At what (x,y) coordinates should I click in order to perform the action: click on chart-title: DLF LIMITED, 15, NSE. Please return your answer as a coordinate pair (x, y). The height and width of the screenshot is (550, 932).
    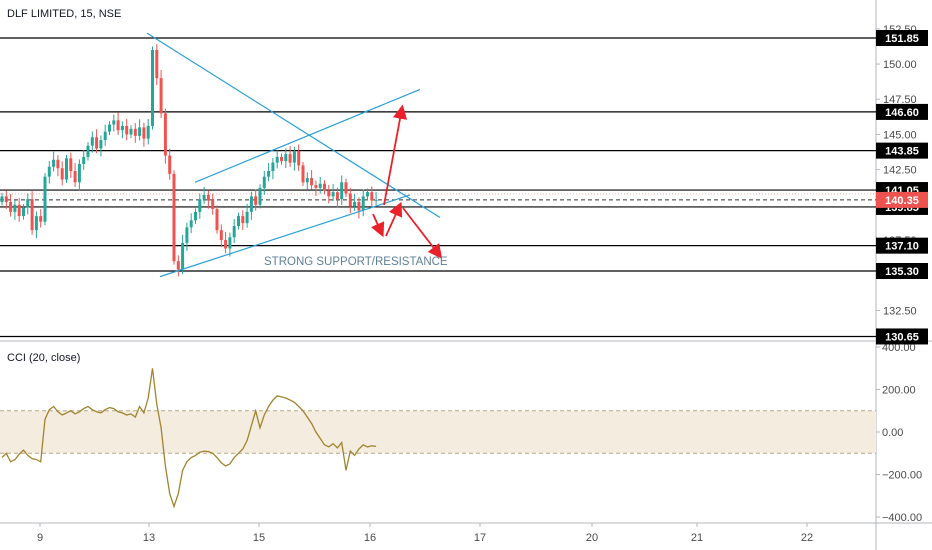
    Looking at the image, I should click on (64, 14).